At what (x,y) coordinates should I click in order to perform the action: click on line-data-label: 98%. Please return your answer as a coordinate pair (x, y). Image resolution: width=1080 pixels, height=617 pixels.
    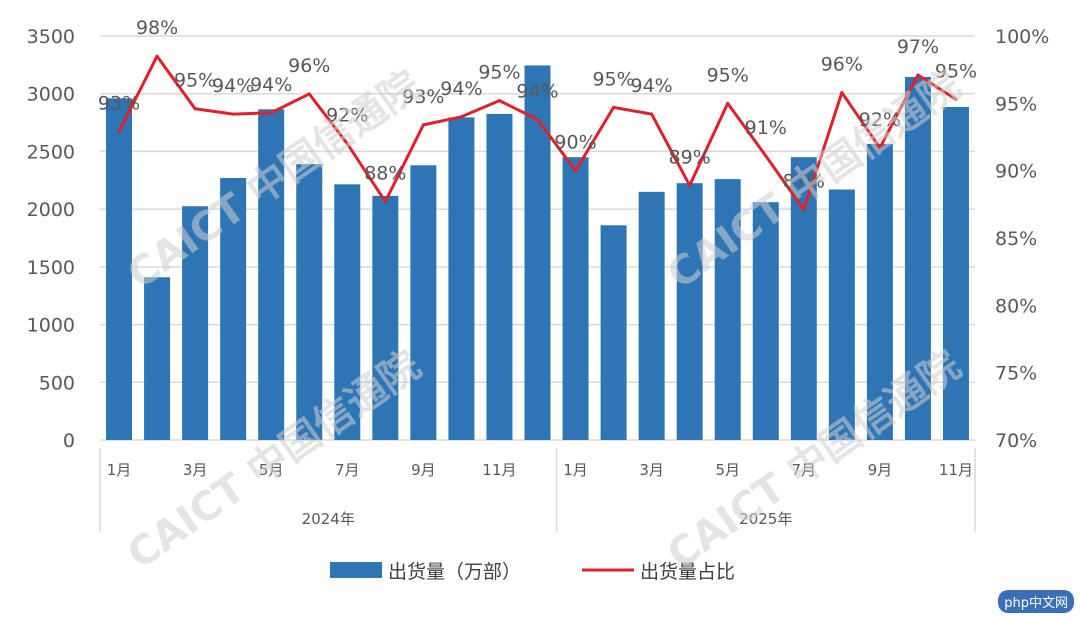
    Looking at the image, I should click on (157, 28).